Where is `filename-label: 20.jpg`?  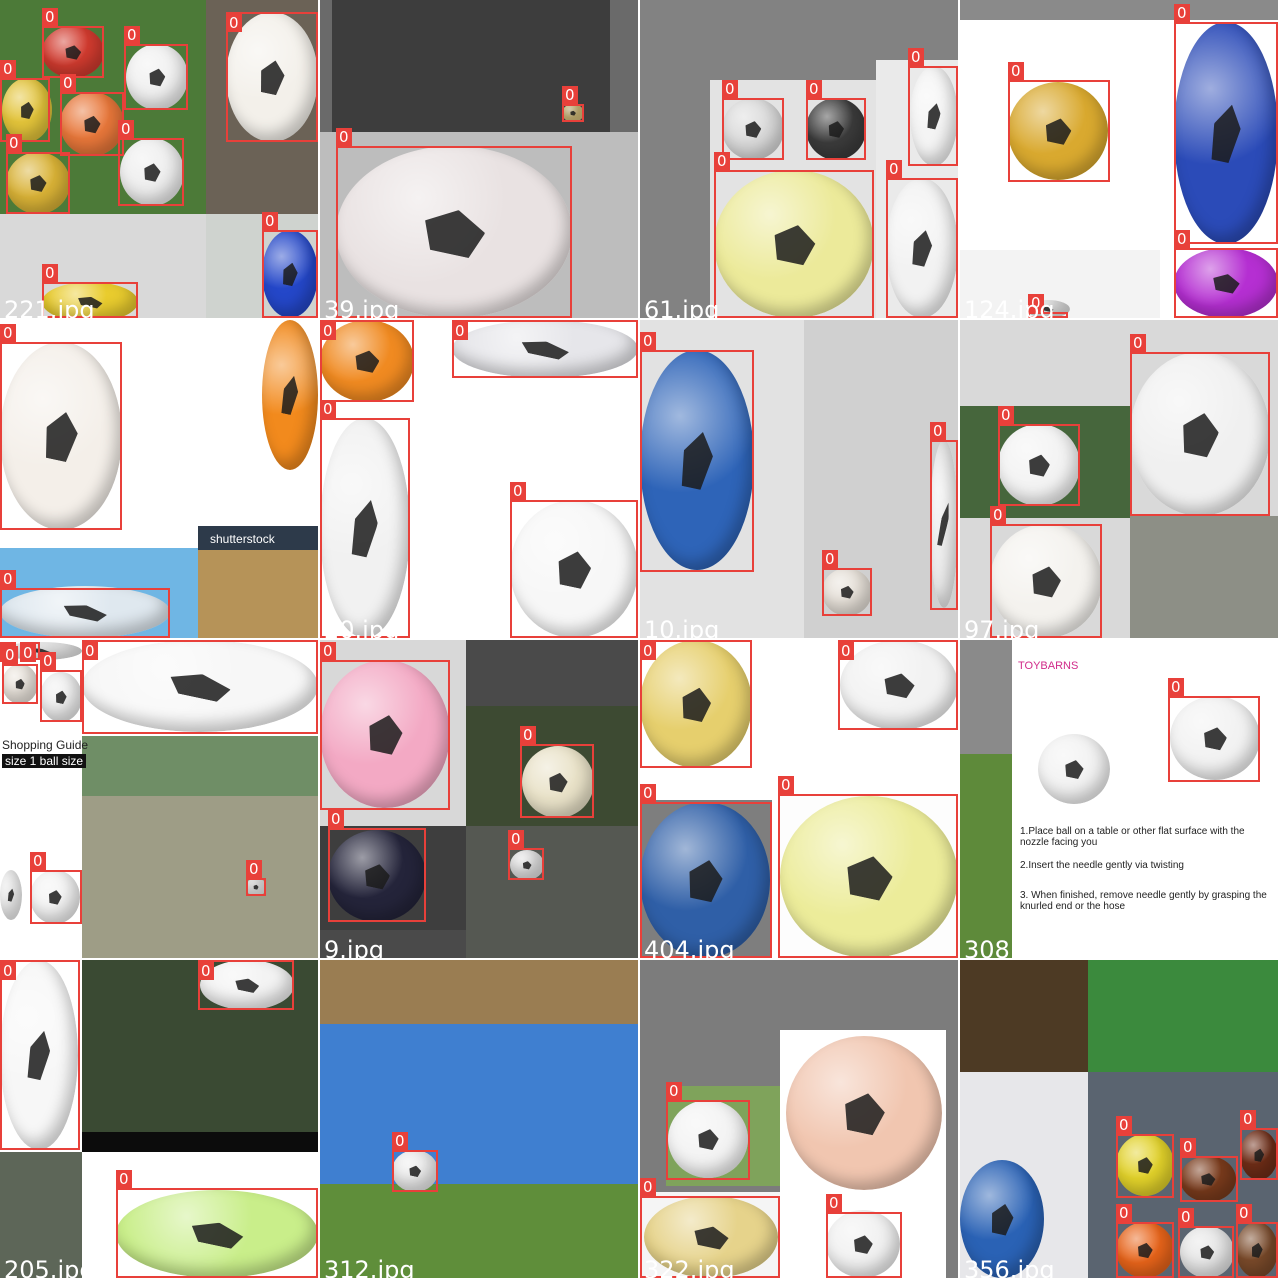
filename-label: 20.jpg is located at coordinates (362, 627).